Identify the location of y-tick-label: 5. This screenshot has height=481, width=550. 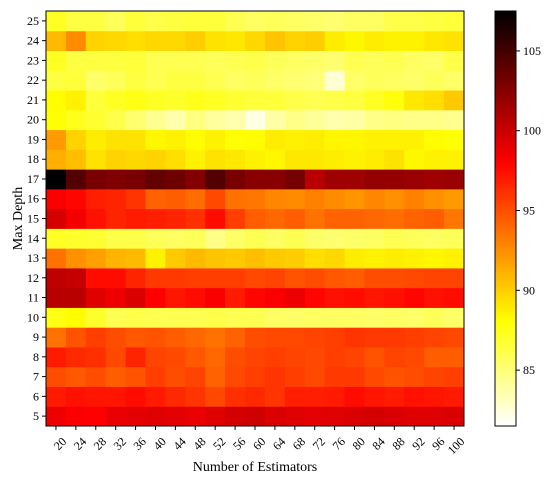
(36, 416).